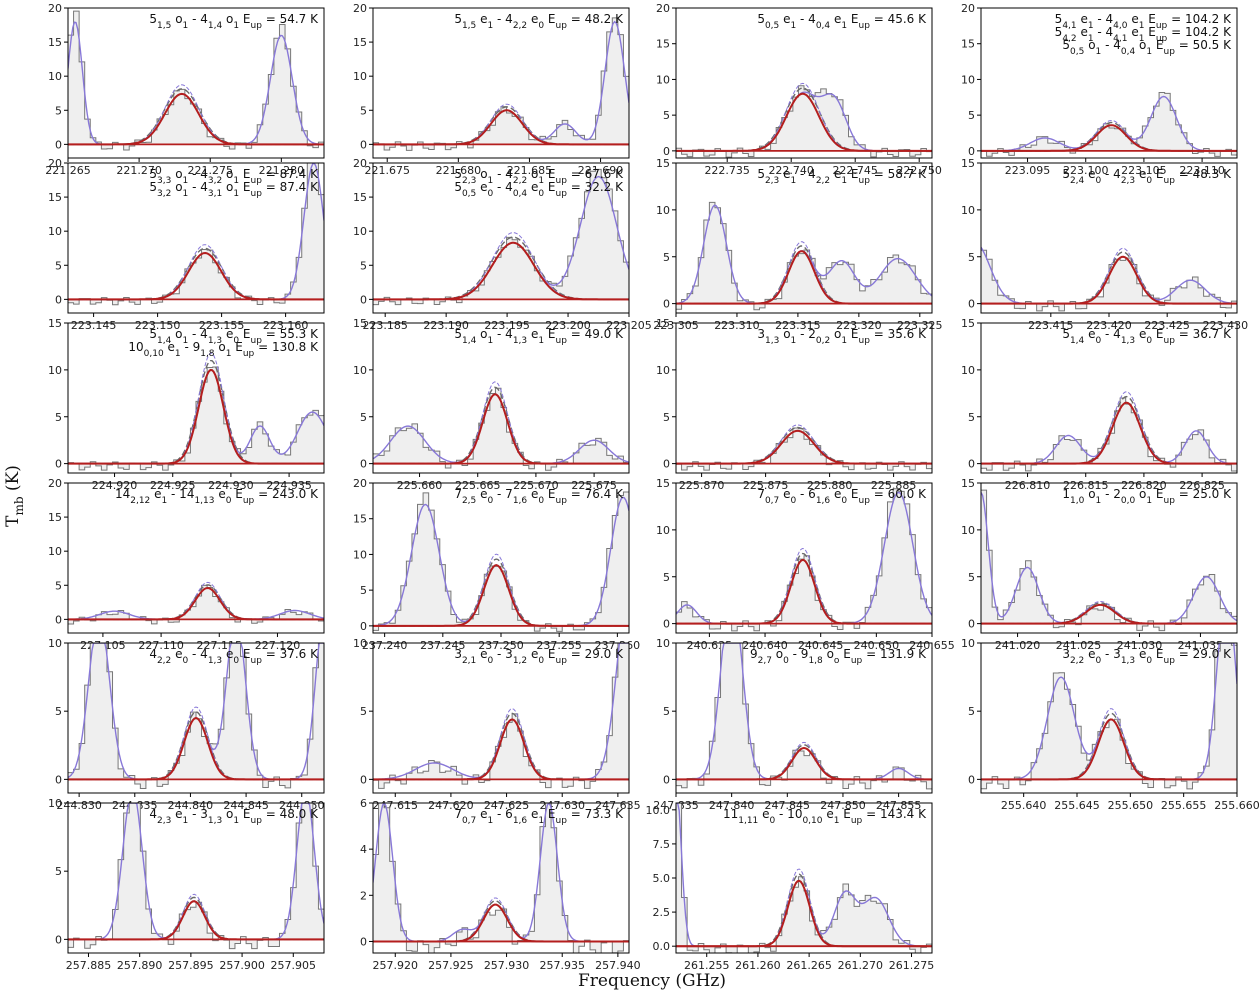 Image resolution: width=1260 pixels, height=992 pixels. What do you see at coordinates (837, 661) in the screenshot?
I see `transition-label-subscript: o` at bounding box center [837, 661].